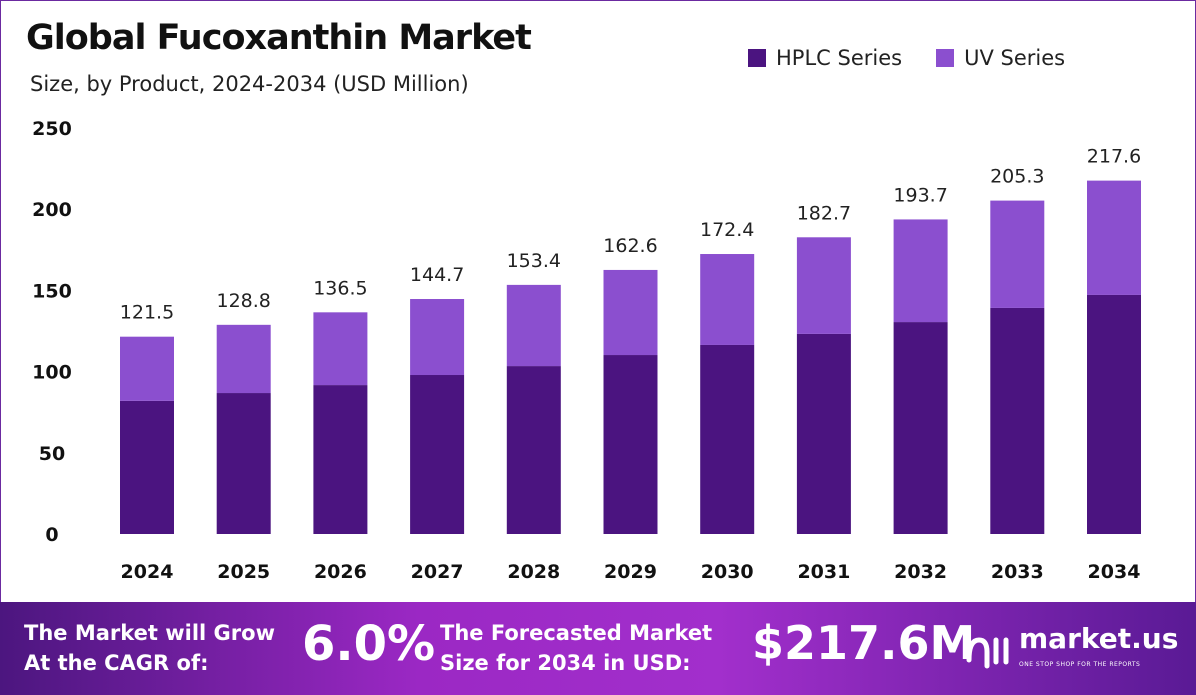 The image size is (1196, 695). What do you see at coordinates (243, 572) in the screenshot?
I see `x-tick-label: 2025` at bounding box center [243, 572].